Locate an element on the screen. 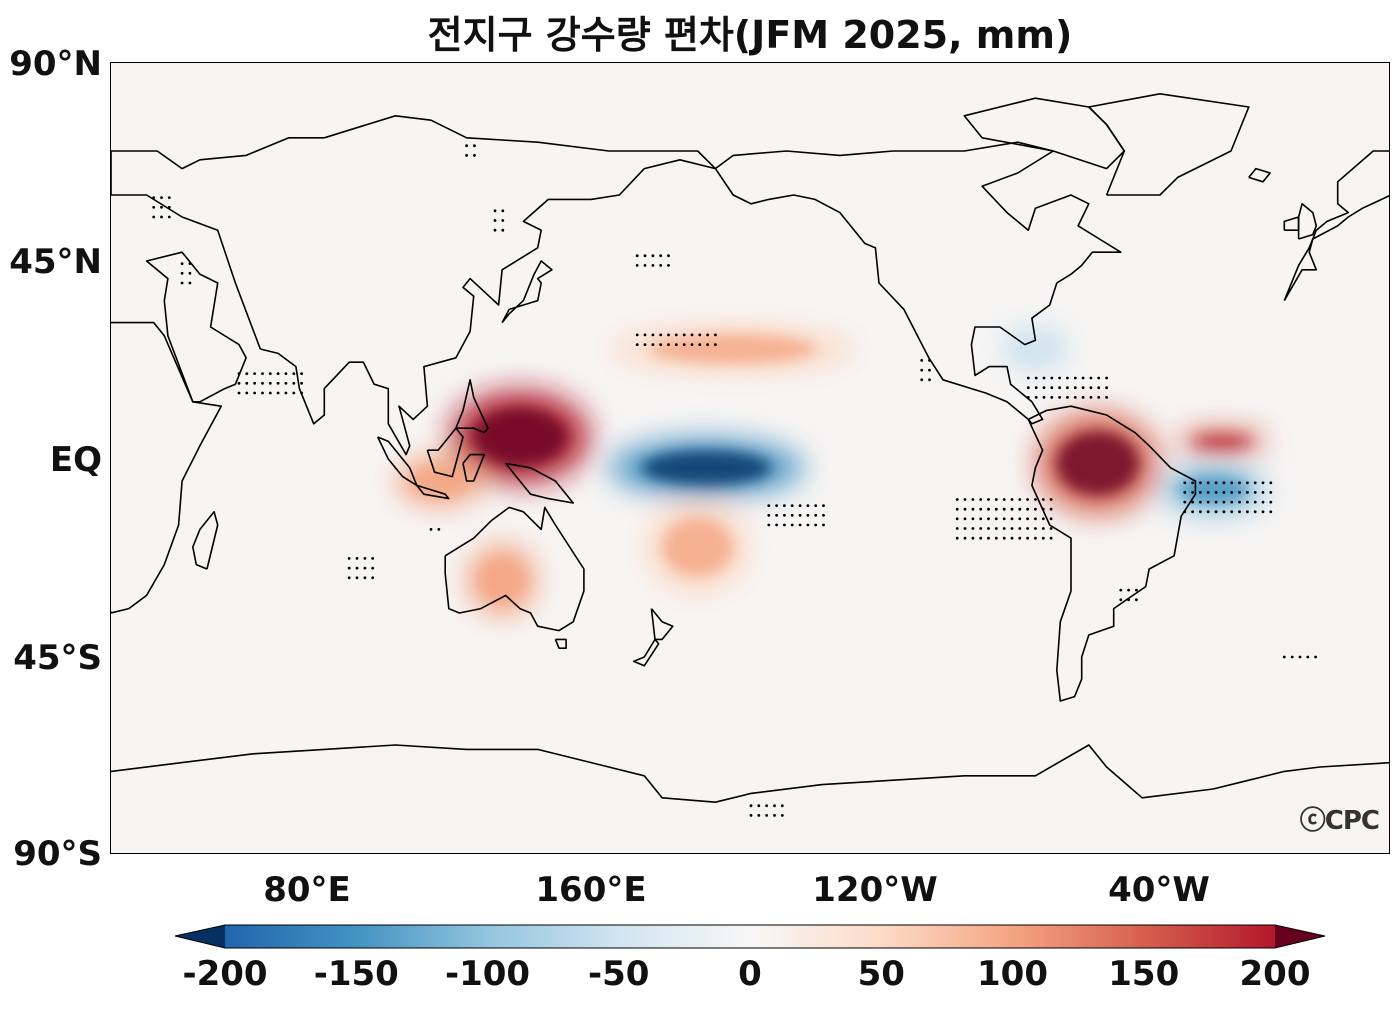 Image resolution: width=1400 pixels, height=1009 pixels. colorbar-tick-label: 200 is located at coordinates (1275, 974).